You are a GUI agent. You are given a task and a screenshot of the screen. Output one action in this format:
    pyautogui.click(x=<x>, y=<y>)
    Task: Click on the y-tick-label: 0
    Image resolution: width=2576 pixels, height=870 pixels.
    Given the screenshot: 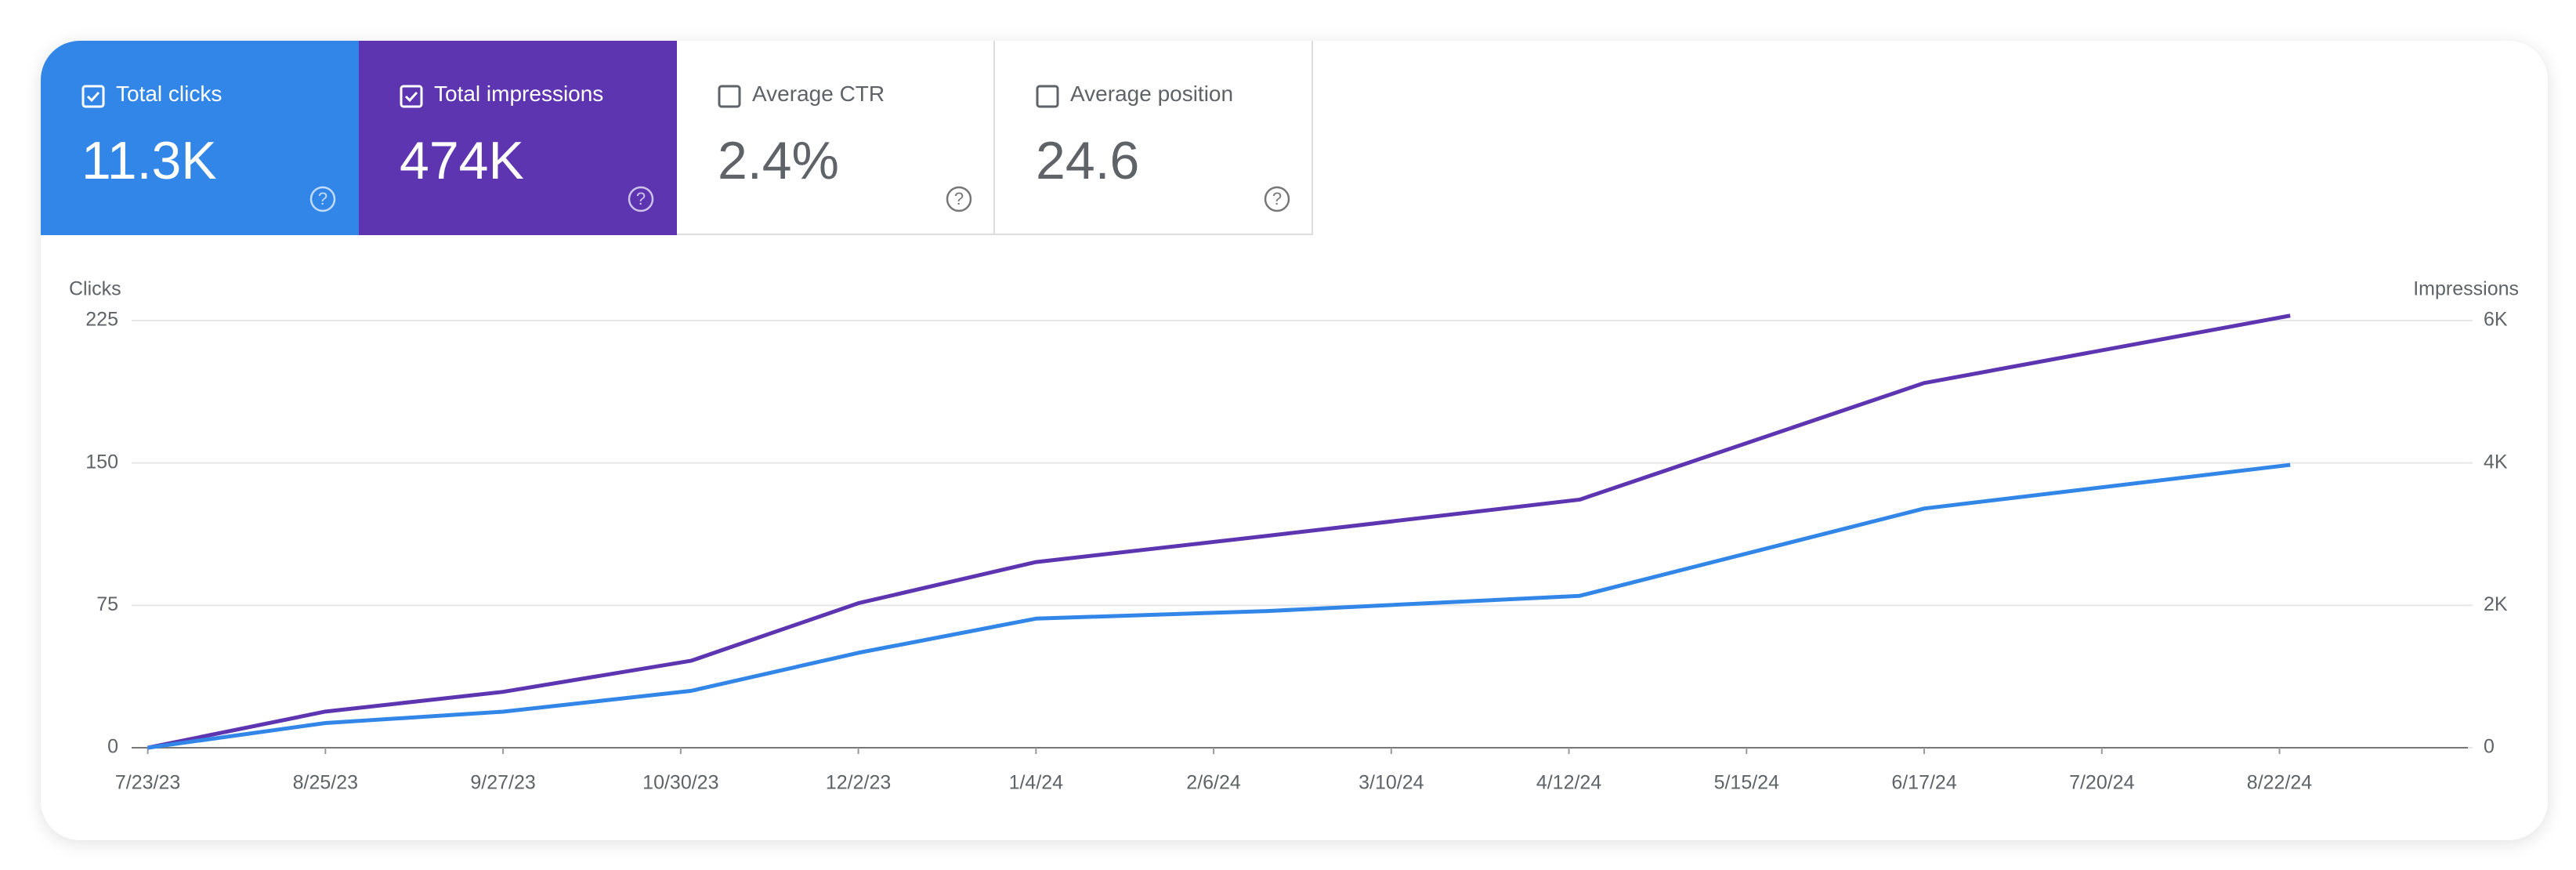 What is the action you would take?
    pyautogui.click(x=112, y=747)
    